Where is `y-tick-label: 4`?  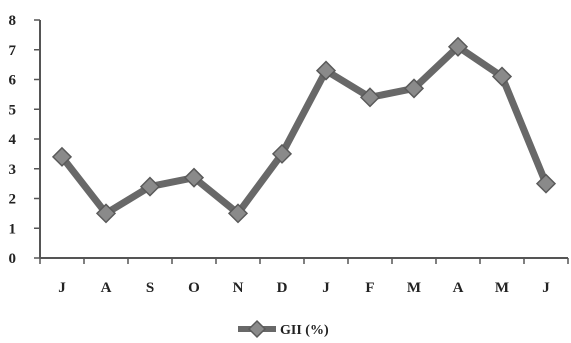
y-tick-label: 4 is located at coordinates (13, 140).